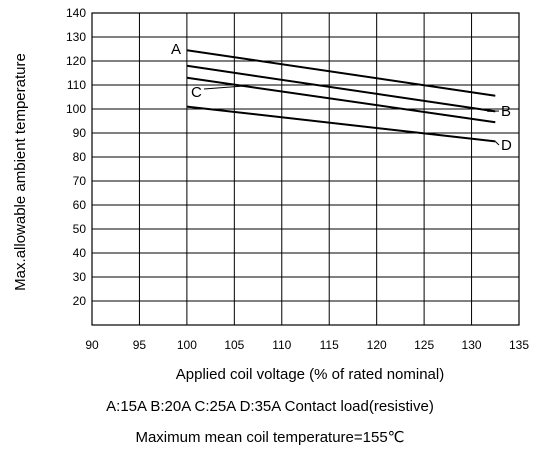  Describe the element at coordinates (519, 345) in the screenshot. I see `x-tick-label: 135` at that location.